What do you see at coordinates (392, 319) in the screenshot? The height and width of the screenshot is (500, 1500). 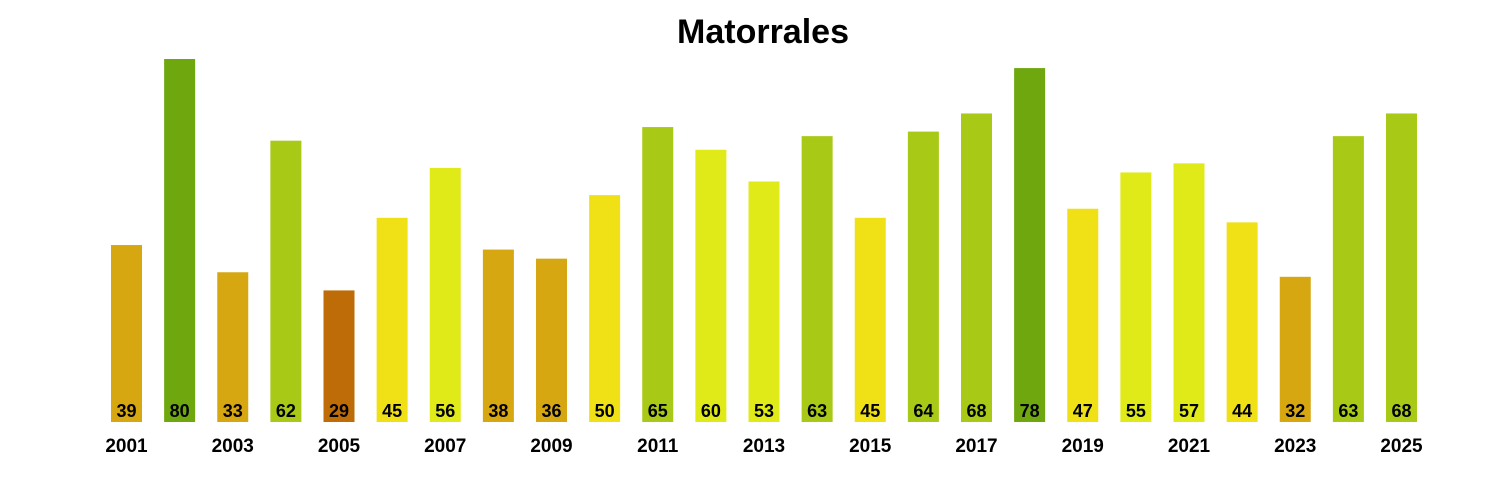 I see `bar-2006` at bounding box center [392, 319].